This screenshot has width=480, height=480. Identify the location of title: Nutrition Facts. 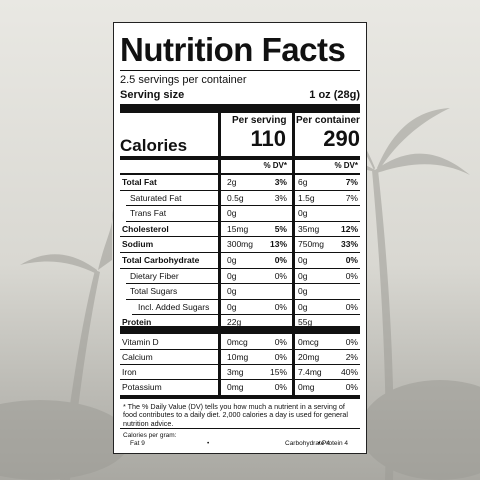
(233, 49).